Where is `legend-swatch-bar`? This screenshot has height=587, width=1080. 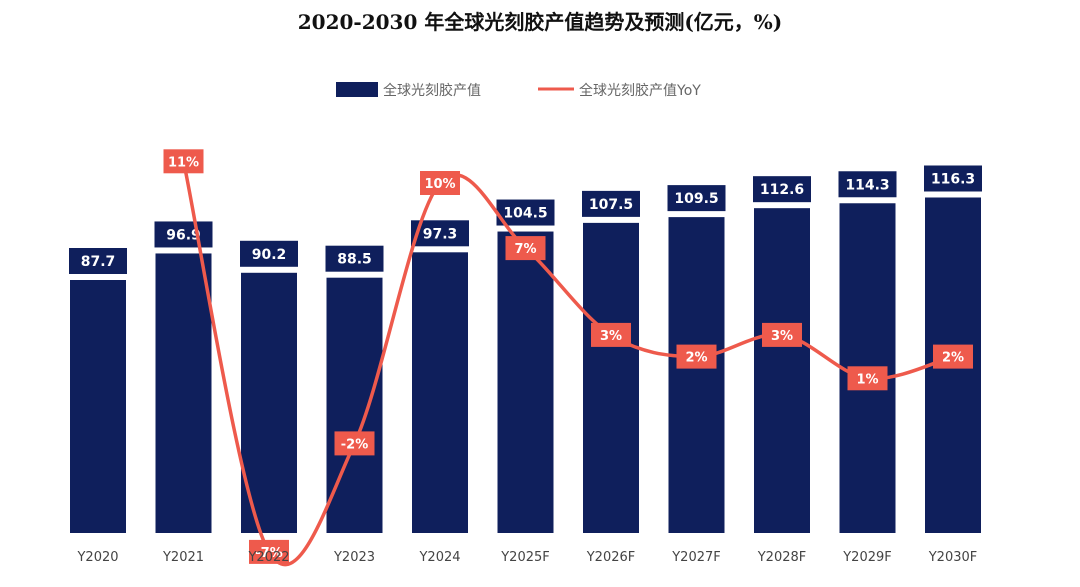
legend-swatch-bar is located at coordinates (357, 89).